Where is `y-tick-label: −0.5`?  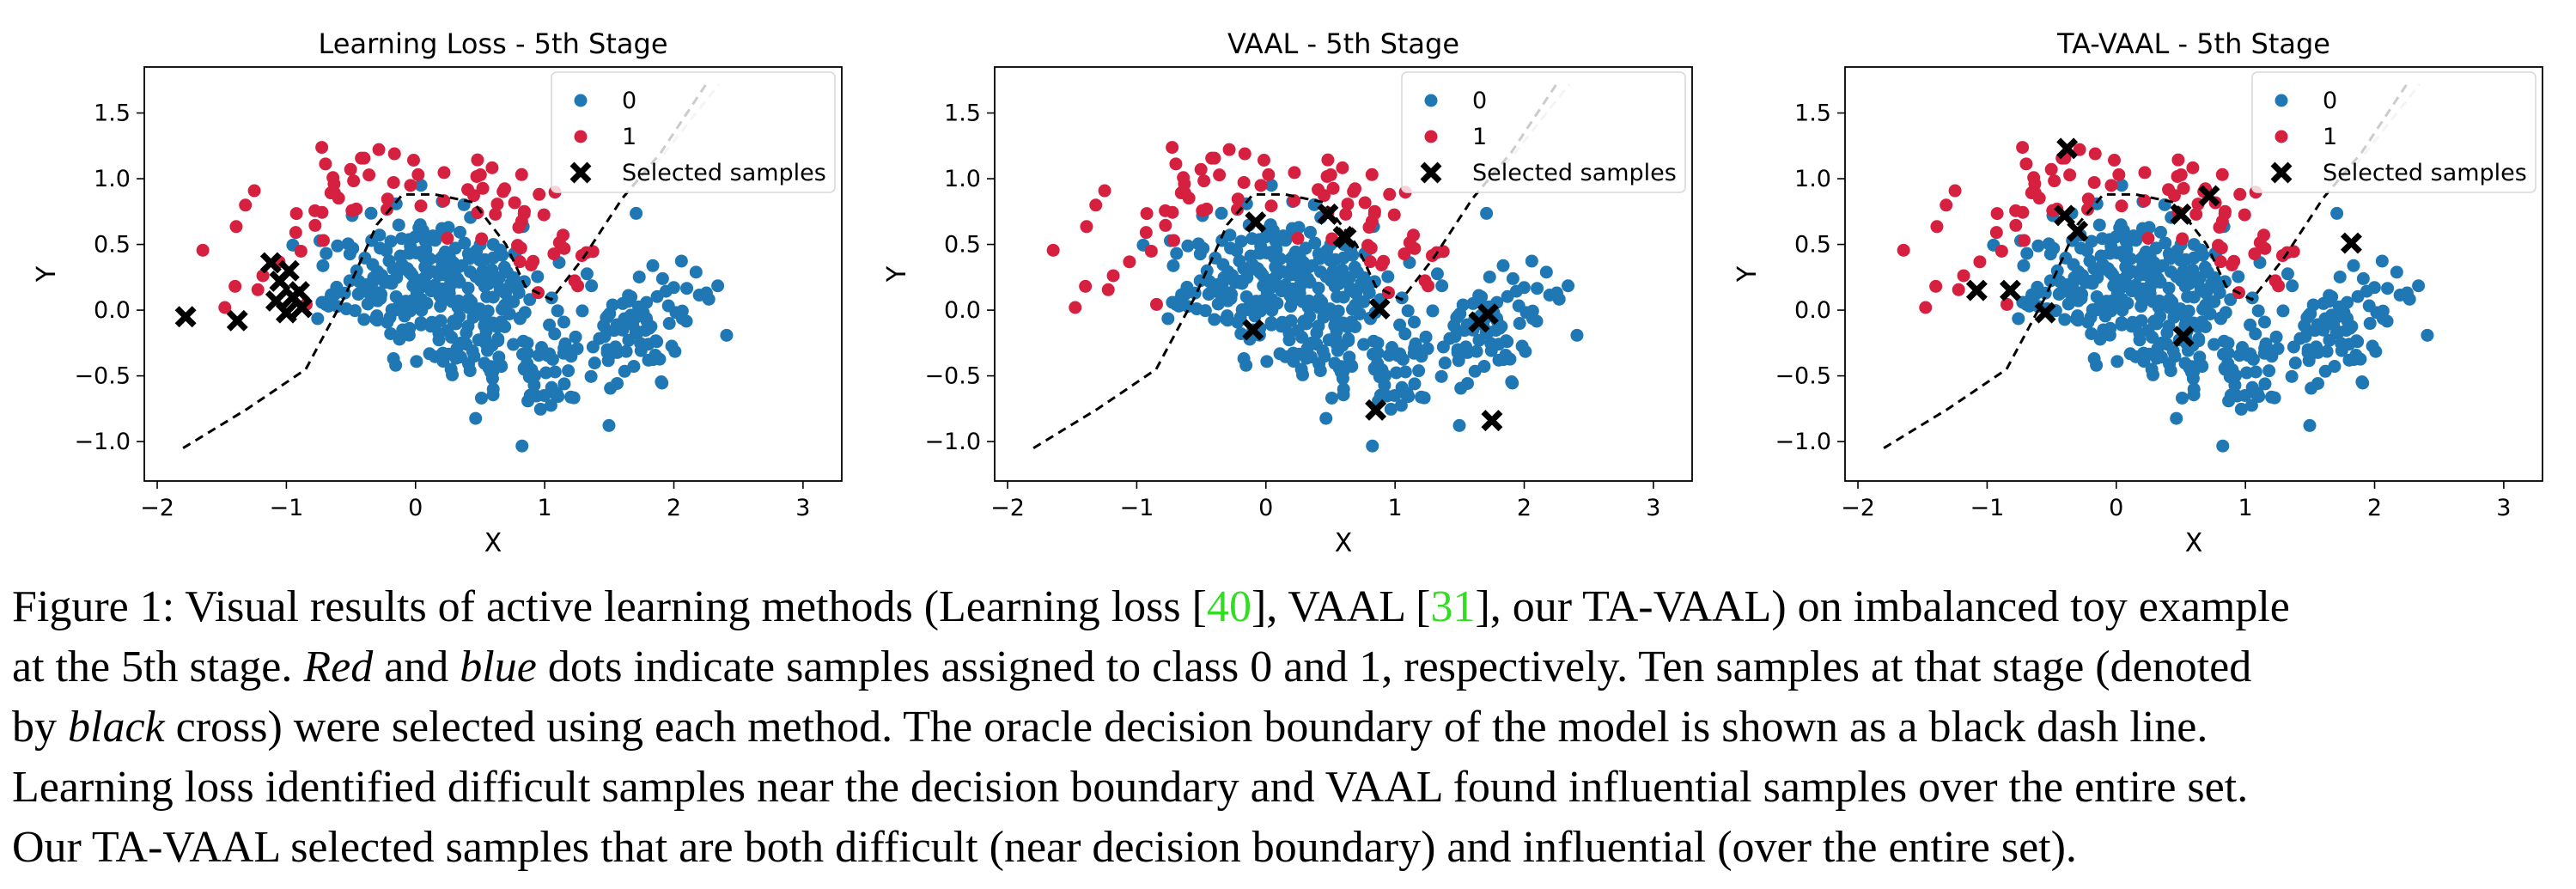
y-tick-label: −0.5 is located at coordinates (102, 376).